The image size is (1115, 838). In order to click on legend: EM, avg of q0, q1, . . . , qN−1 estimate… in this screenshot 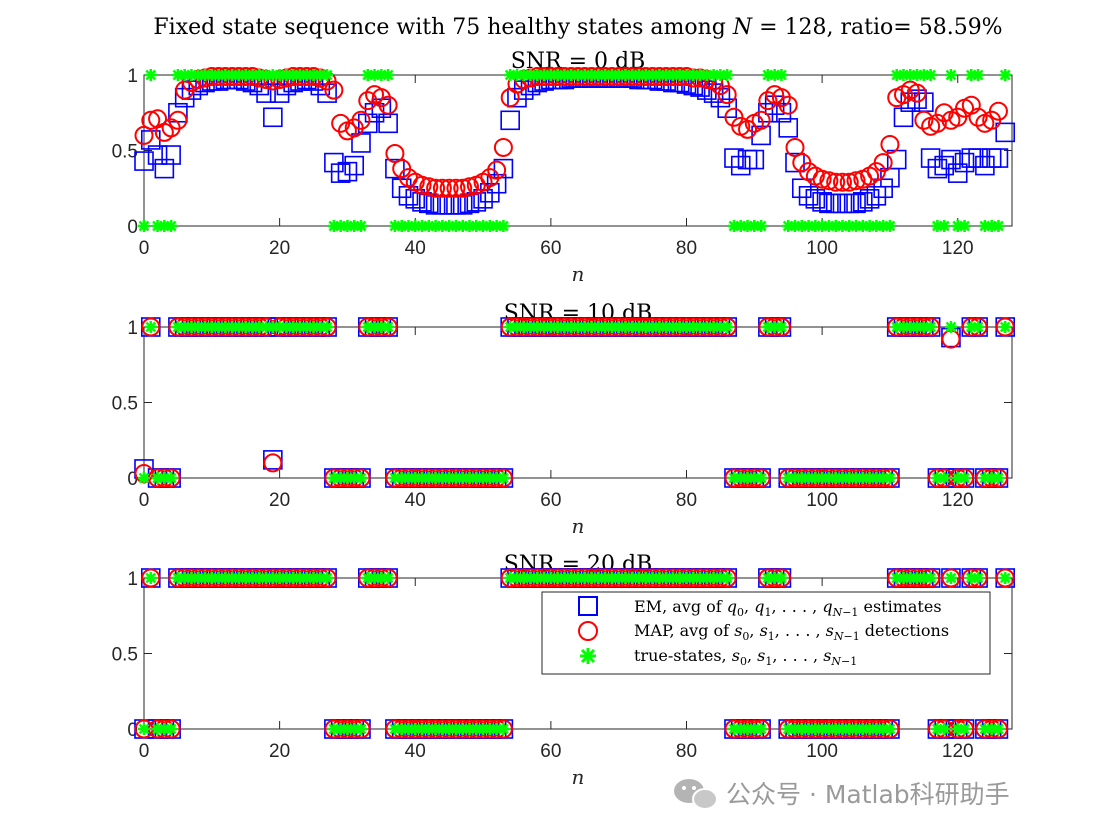, I will do `click(766, 633)`.